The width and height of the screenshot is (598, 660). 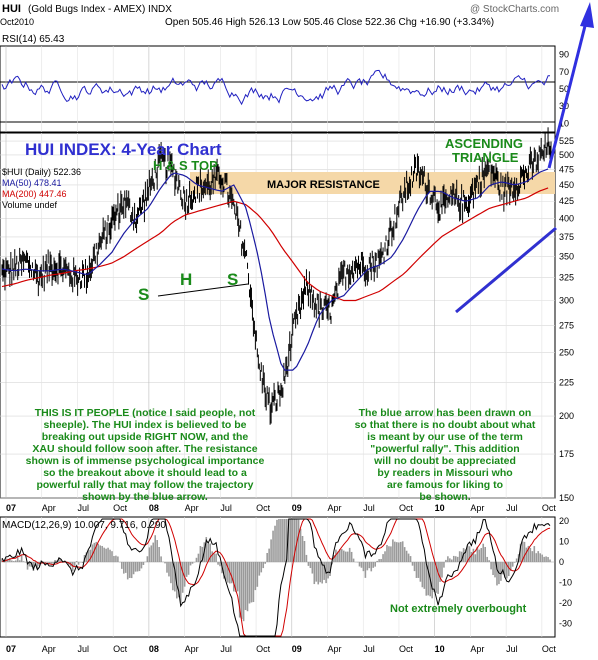 I want to click on price-tick-label: 400, so click(x=566, y=219).